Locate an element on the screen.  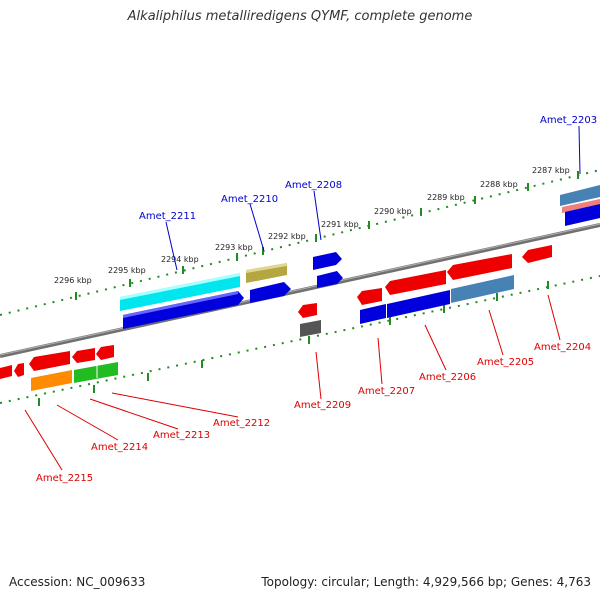
gene-red-small-left is located at coordinates (19, 370).